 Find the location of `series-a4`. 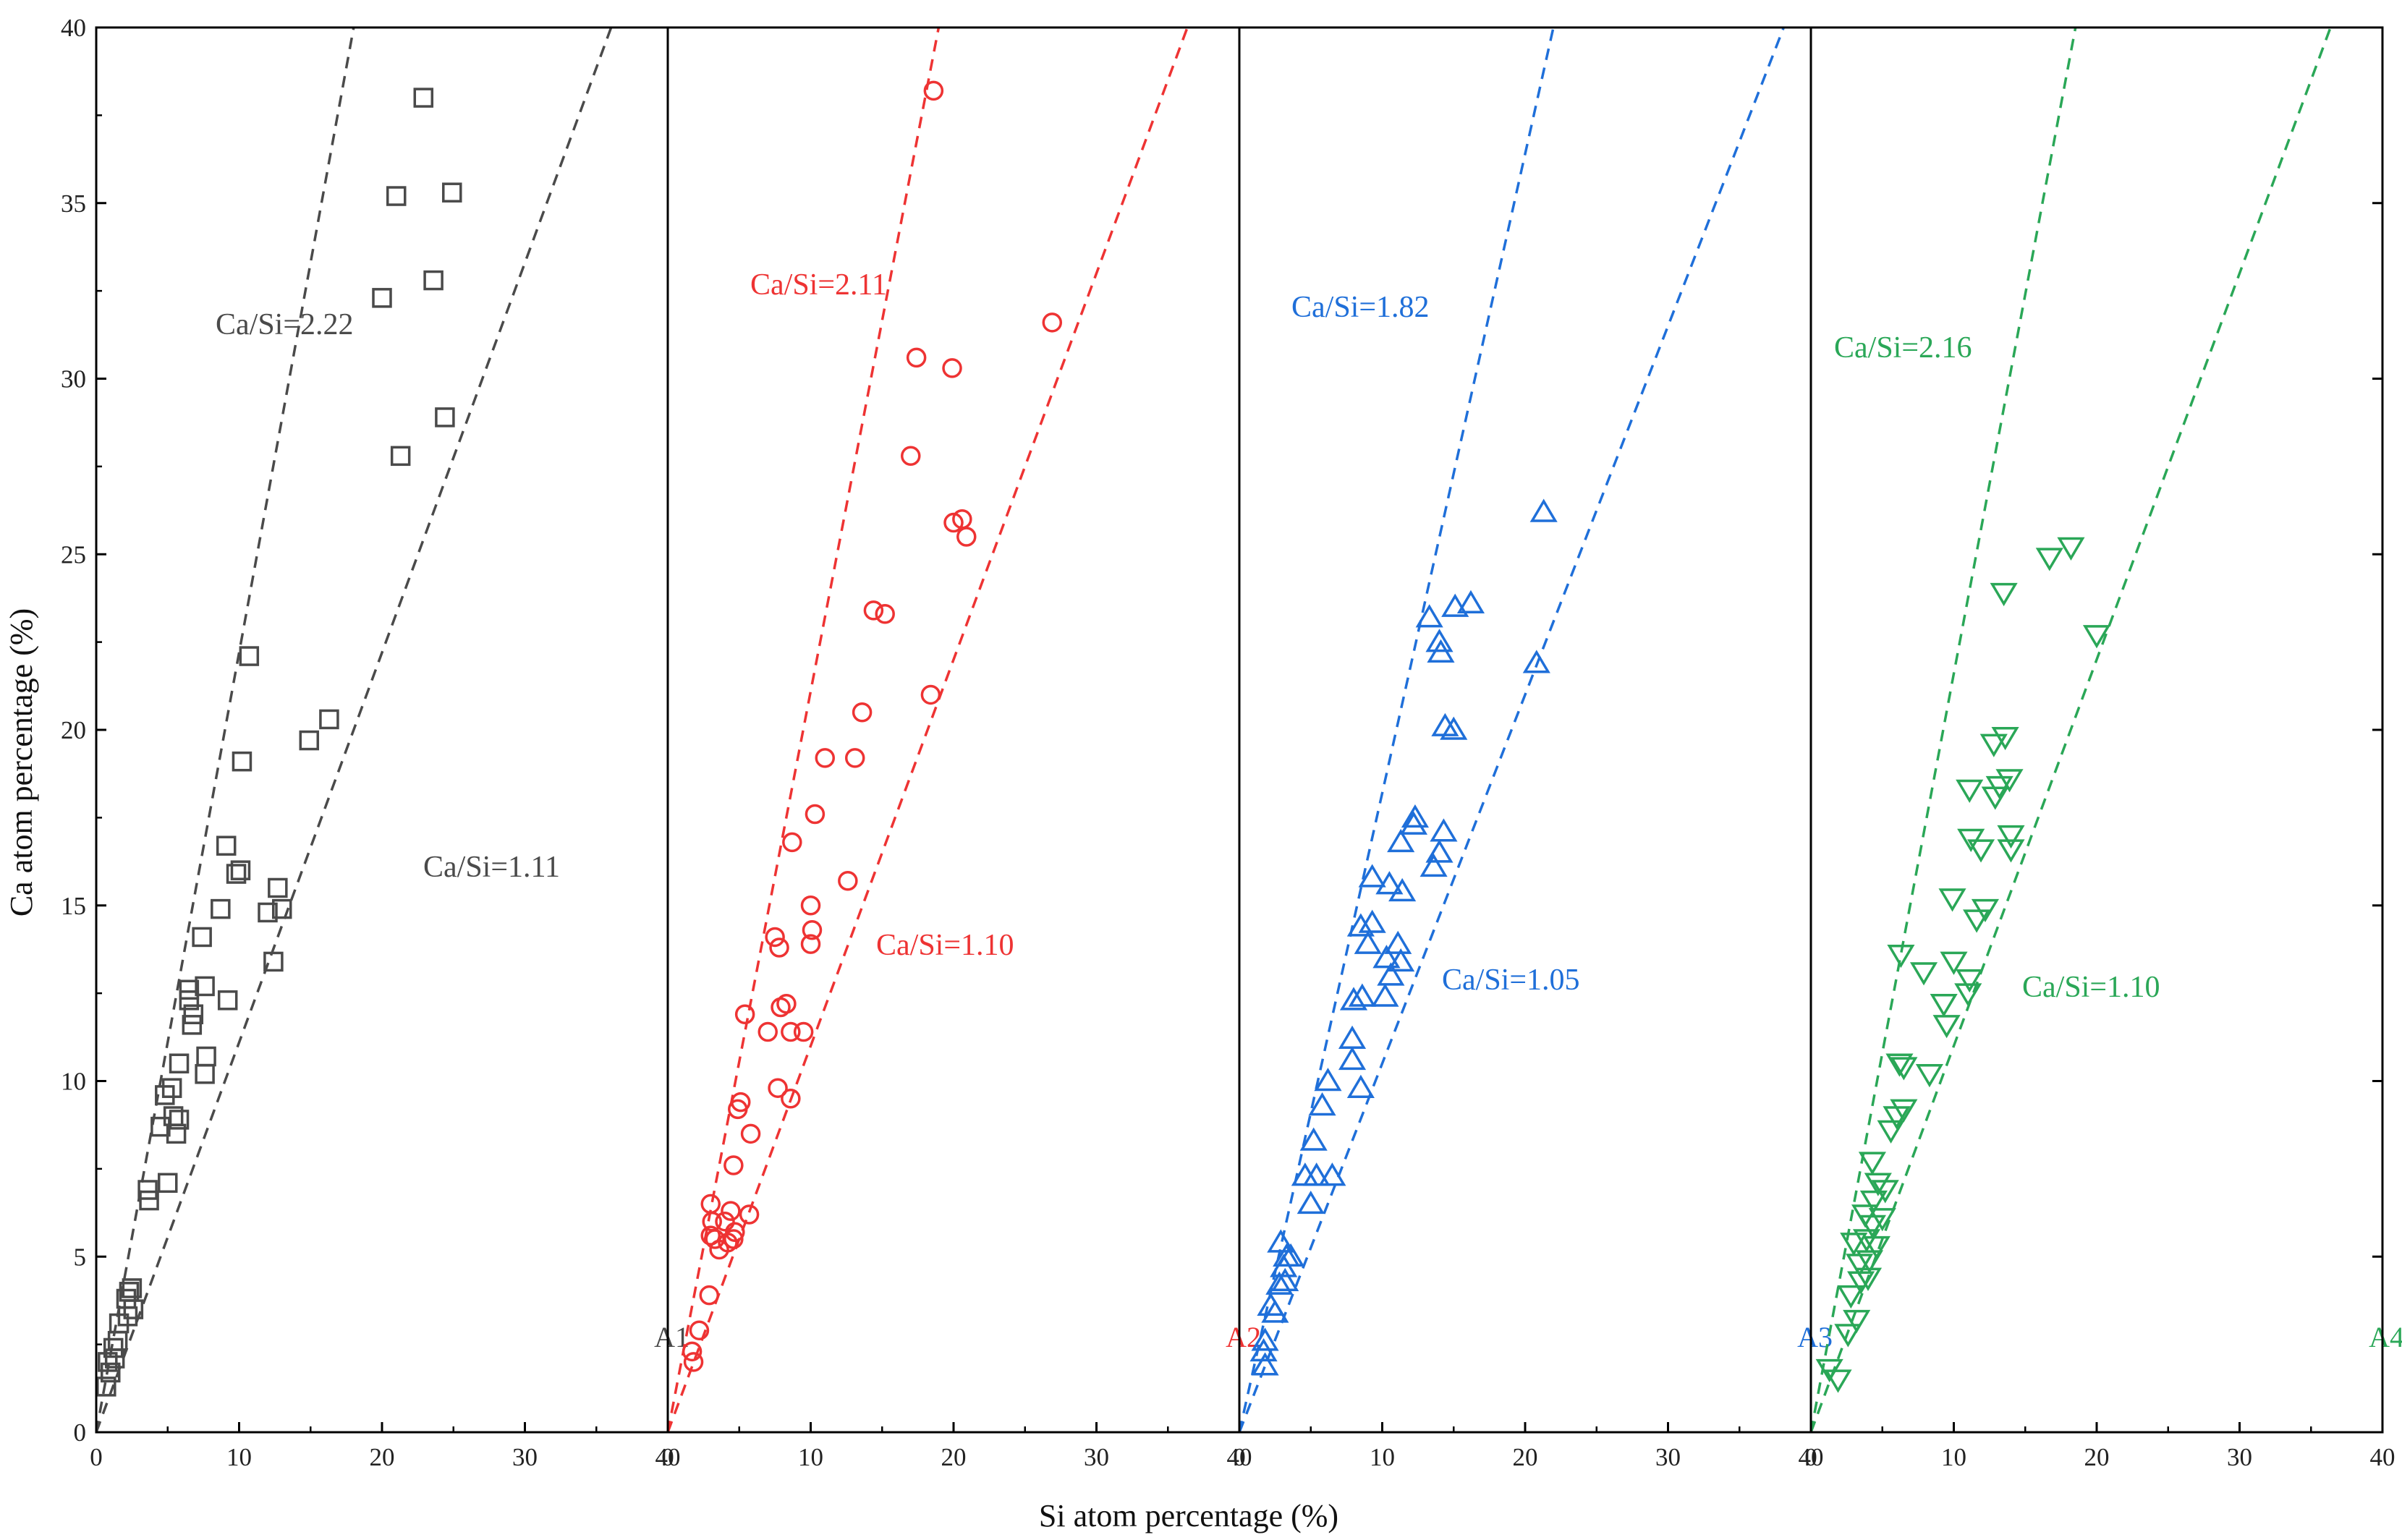

series-a4 is located at coordinates (1963, 965).